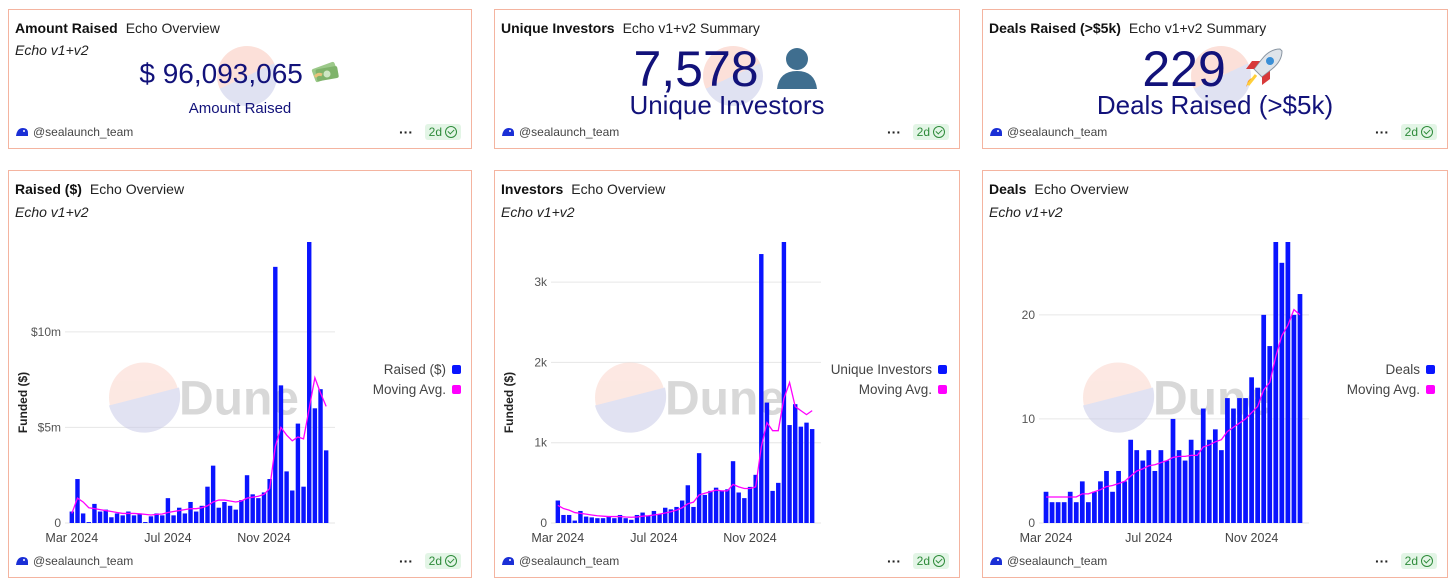  I want to click on legend-item-bar: Raised ($), so click(417, 369).